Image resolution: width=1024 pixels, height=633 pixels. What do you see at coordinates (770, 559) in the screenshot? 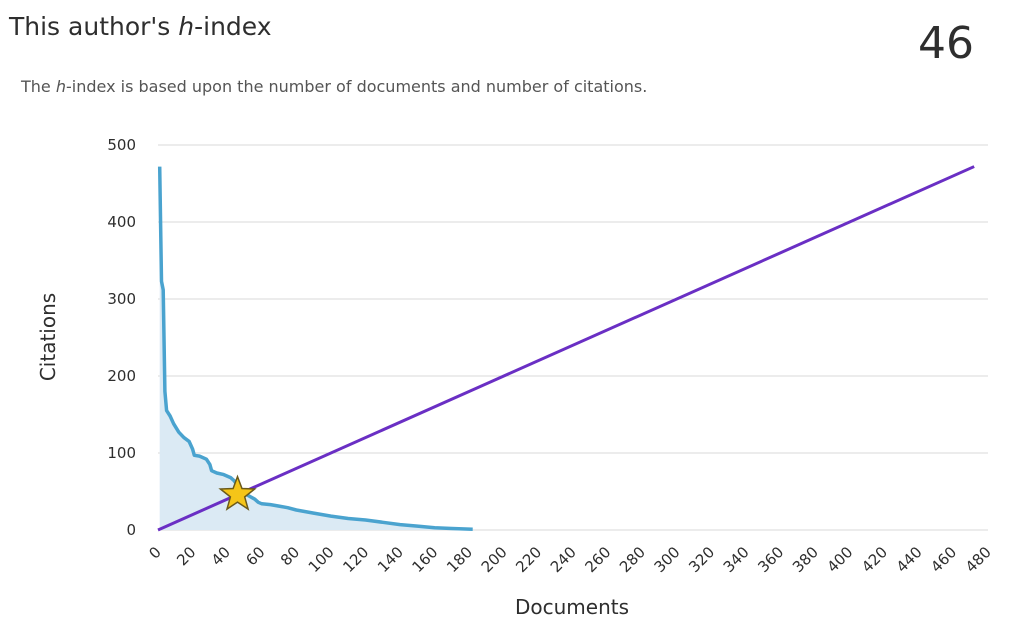
I see `x-tick-label: 360` at bounding box center [770, 559].